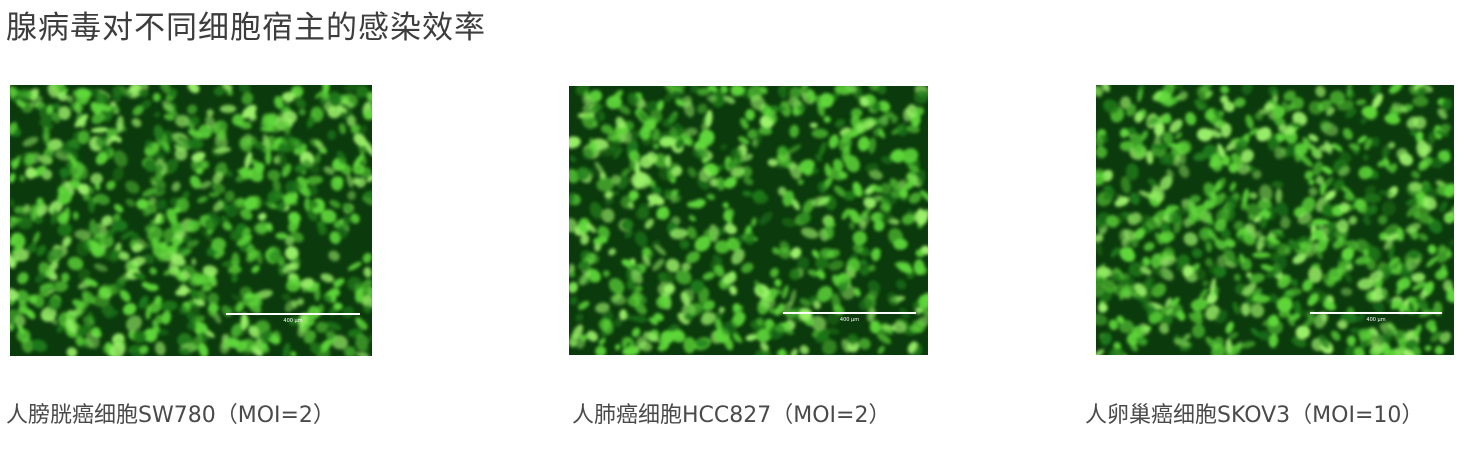 The image size is (1474, 456). Describe the element at coordinates (748, 220) in the screenshot. I see `microscopy-image-hcc827: 400 μm` at that location.